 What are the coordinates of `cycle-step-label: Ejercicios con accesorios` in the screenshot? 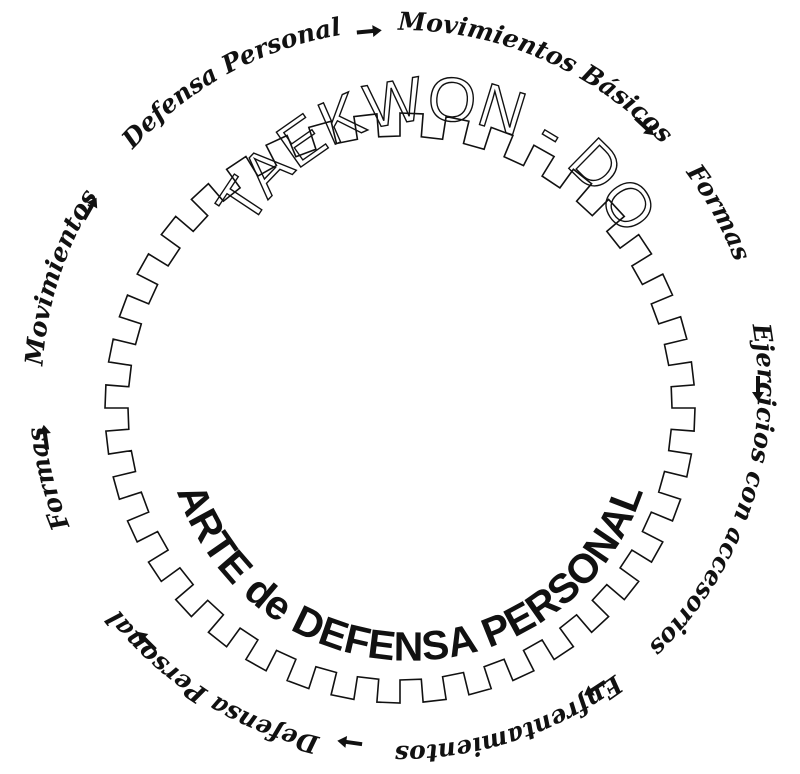 It's located at (712, 491).